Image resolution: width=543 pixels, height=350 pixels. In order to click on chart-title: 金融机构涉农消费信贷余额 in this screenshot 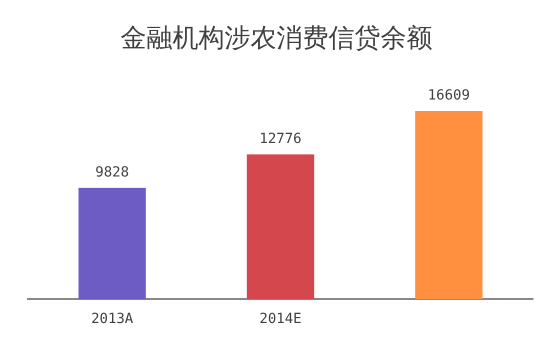, I will do `click(276, 38)`.